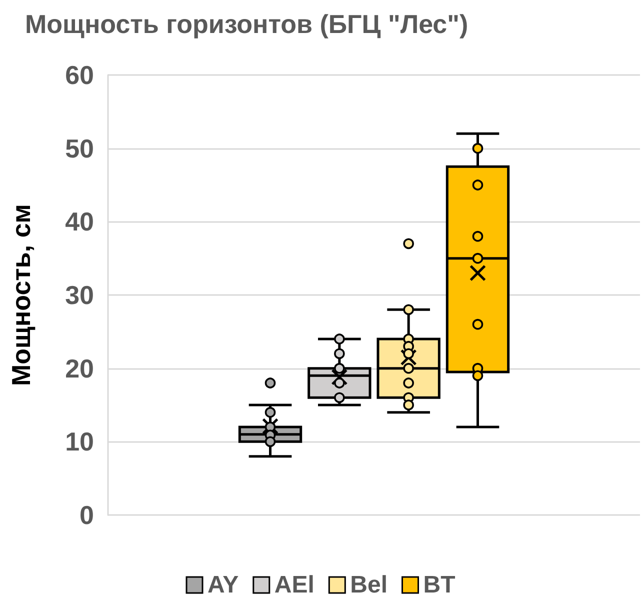 This screenshot has height=606, width=641. Describe the element at coordinates (79, 75) in the screenshot. I see `y-tick-label: 60` at that location.